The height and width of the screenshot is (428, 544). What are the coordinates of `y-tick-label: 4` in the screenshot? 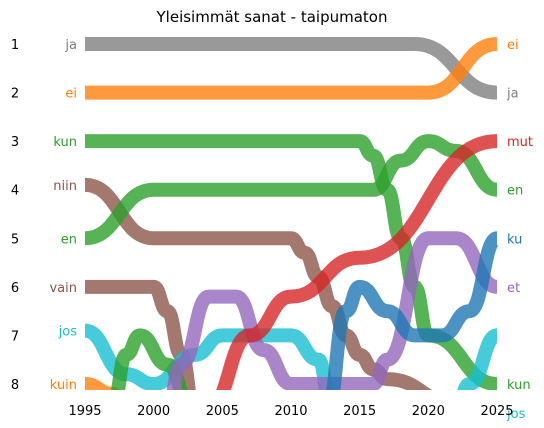 It's located at (15, 191).